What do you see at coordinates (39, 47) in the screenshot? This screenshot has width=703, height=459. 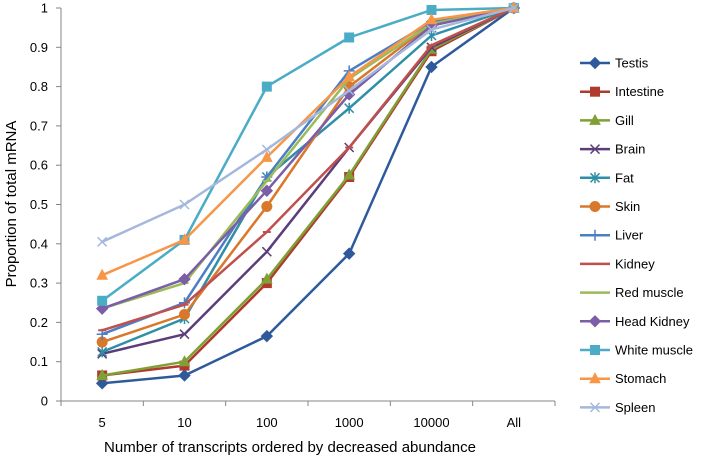 I see `y-tick-label: 0.9` at bounding box center [39, 47].